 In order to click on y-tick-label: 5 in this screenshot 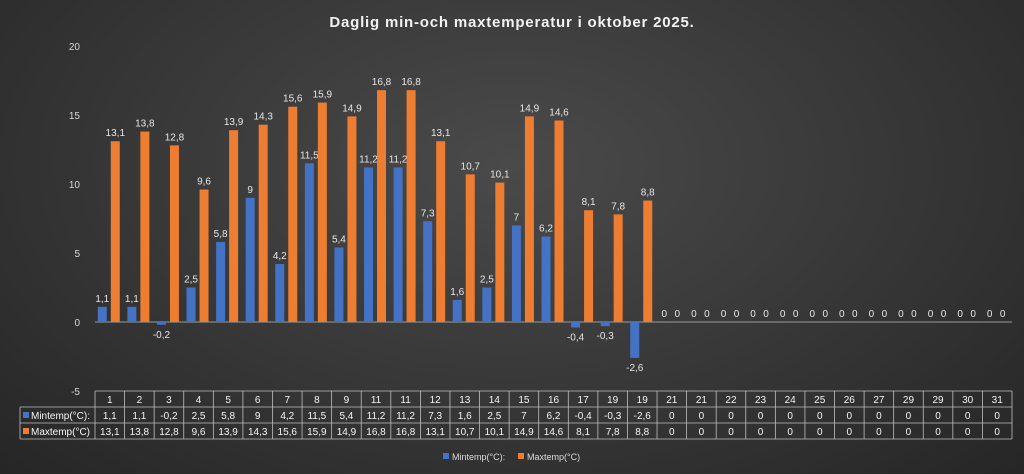, I will do `click(77, 254)`.